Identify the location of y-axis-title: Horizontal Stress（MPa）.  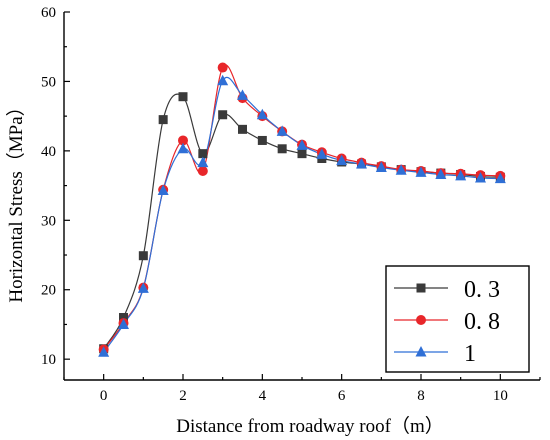
(16, 199).